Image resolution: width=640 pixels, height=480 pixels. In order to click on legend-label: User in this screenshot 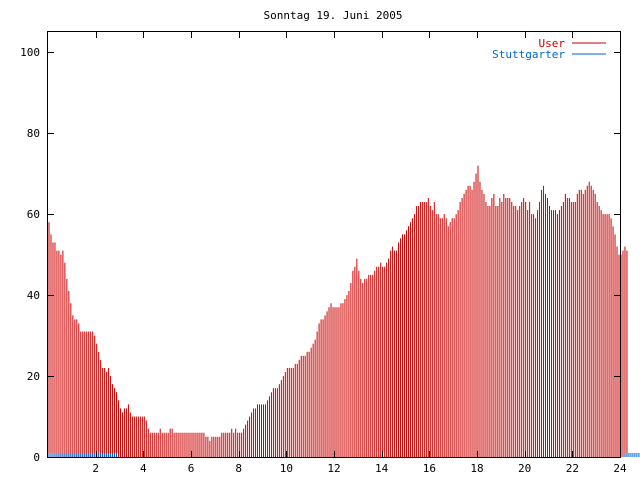, I will do `click(552, 43)`.